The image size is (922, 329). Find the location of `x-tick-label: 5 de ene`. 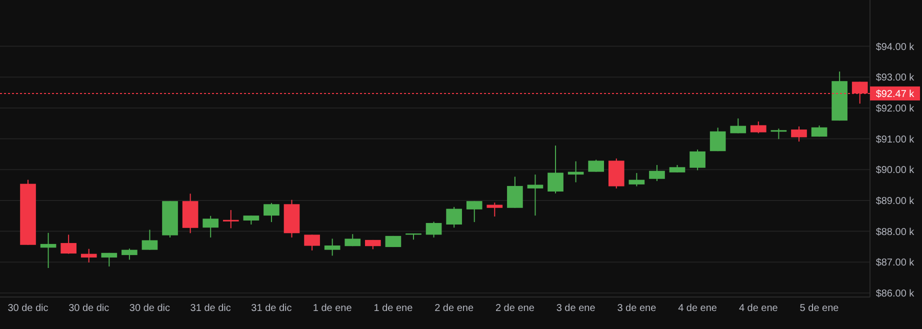

x-tick-label: 5 de ene is located at coordinates (820, 308).